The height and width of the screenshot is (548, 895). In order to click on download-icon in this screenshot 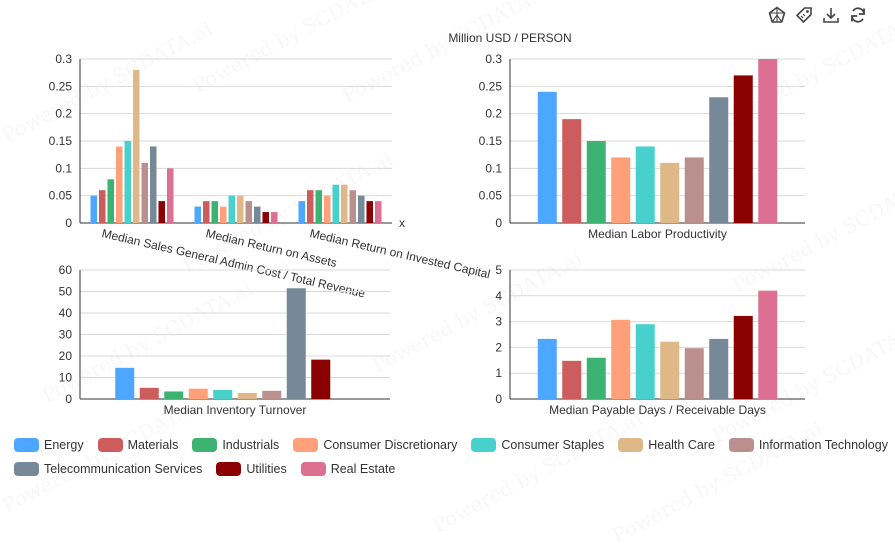, I will do `click(831, 15)`.